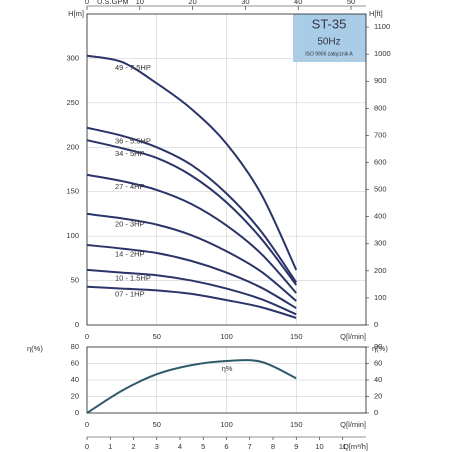 The height and width of the screenshot is (452, 452). What do you see at coordinates (298, 3) in the screenshot?
I see `x2-tick-label: 40` at bounding box center [298, 3].